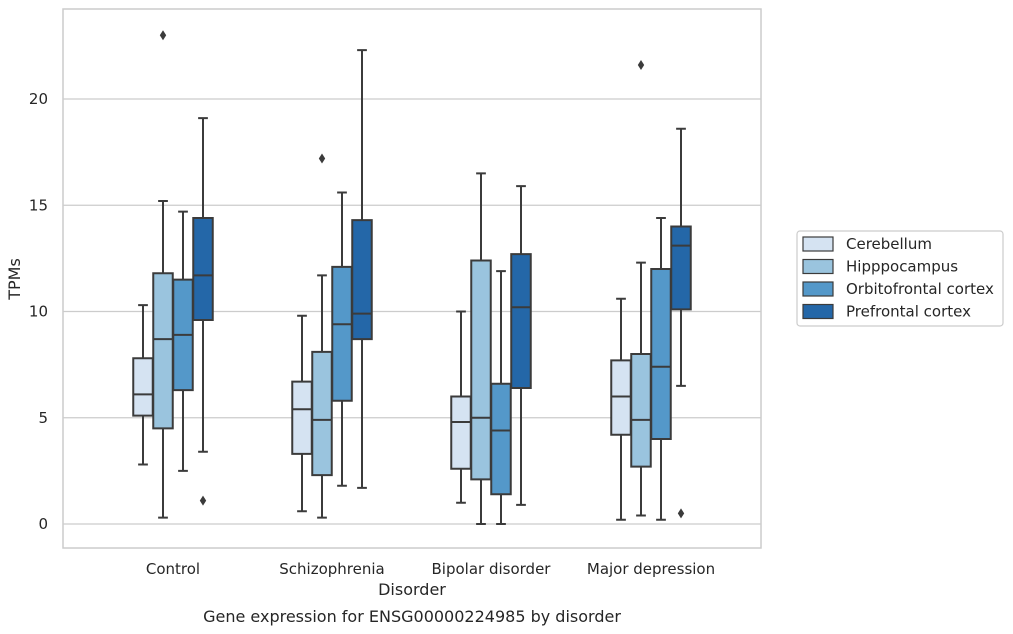  I want to click on y-tick-label: 5, so click(43, 418).